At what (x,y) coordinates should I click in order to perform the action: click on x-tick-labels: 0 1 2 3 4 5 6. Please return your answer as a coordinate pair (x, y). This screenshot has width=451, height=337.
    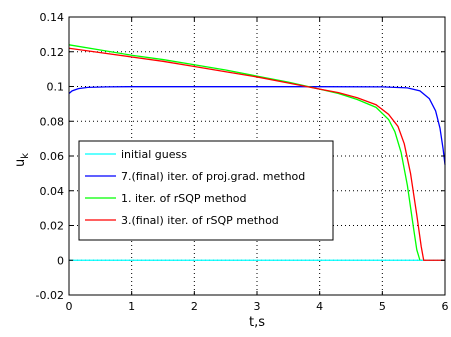
    Looking at the image, I should click on (257, 306).